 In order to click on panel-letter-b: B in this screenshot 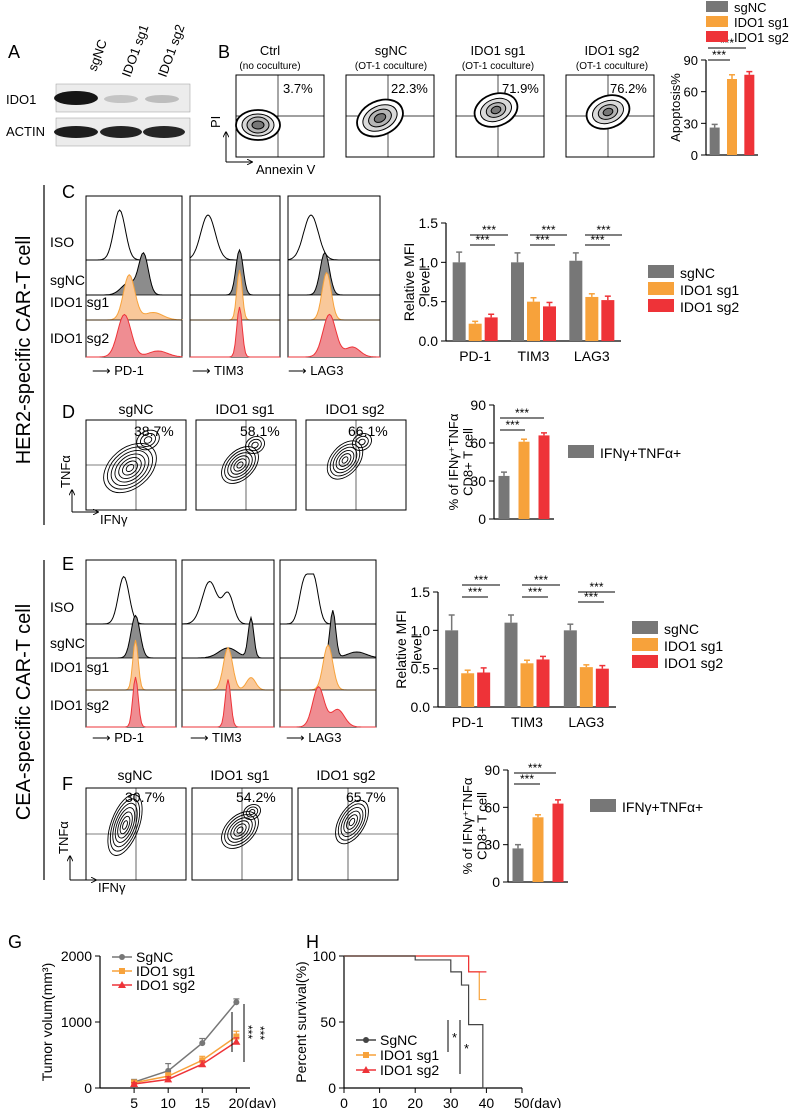, I will do `click(224, 52)`.